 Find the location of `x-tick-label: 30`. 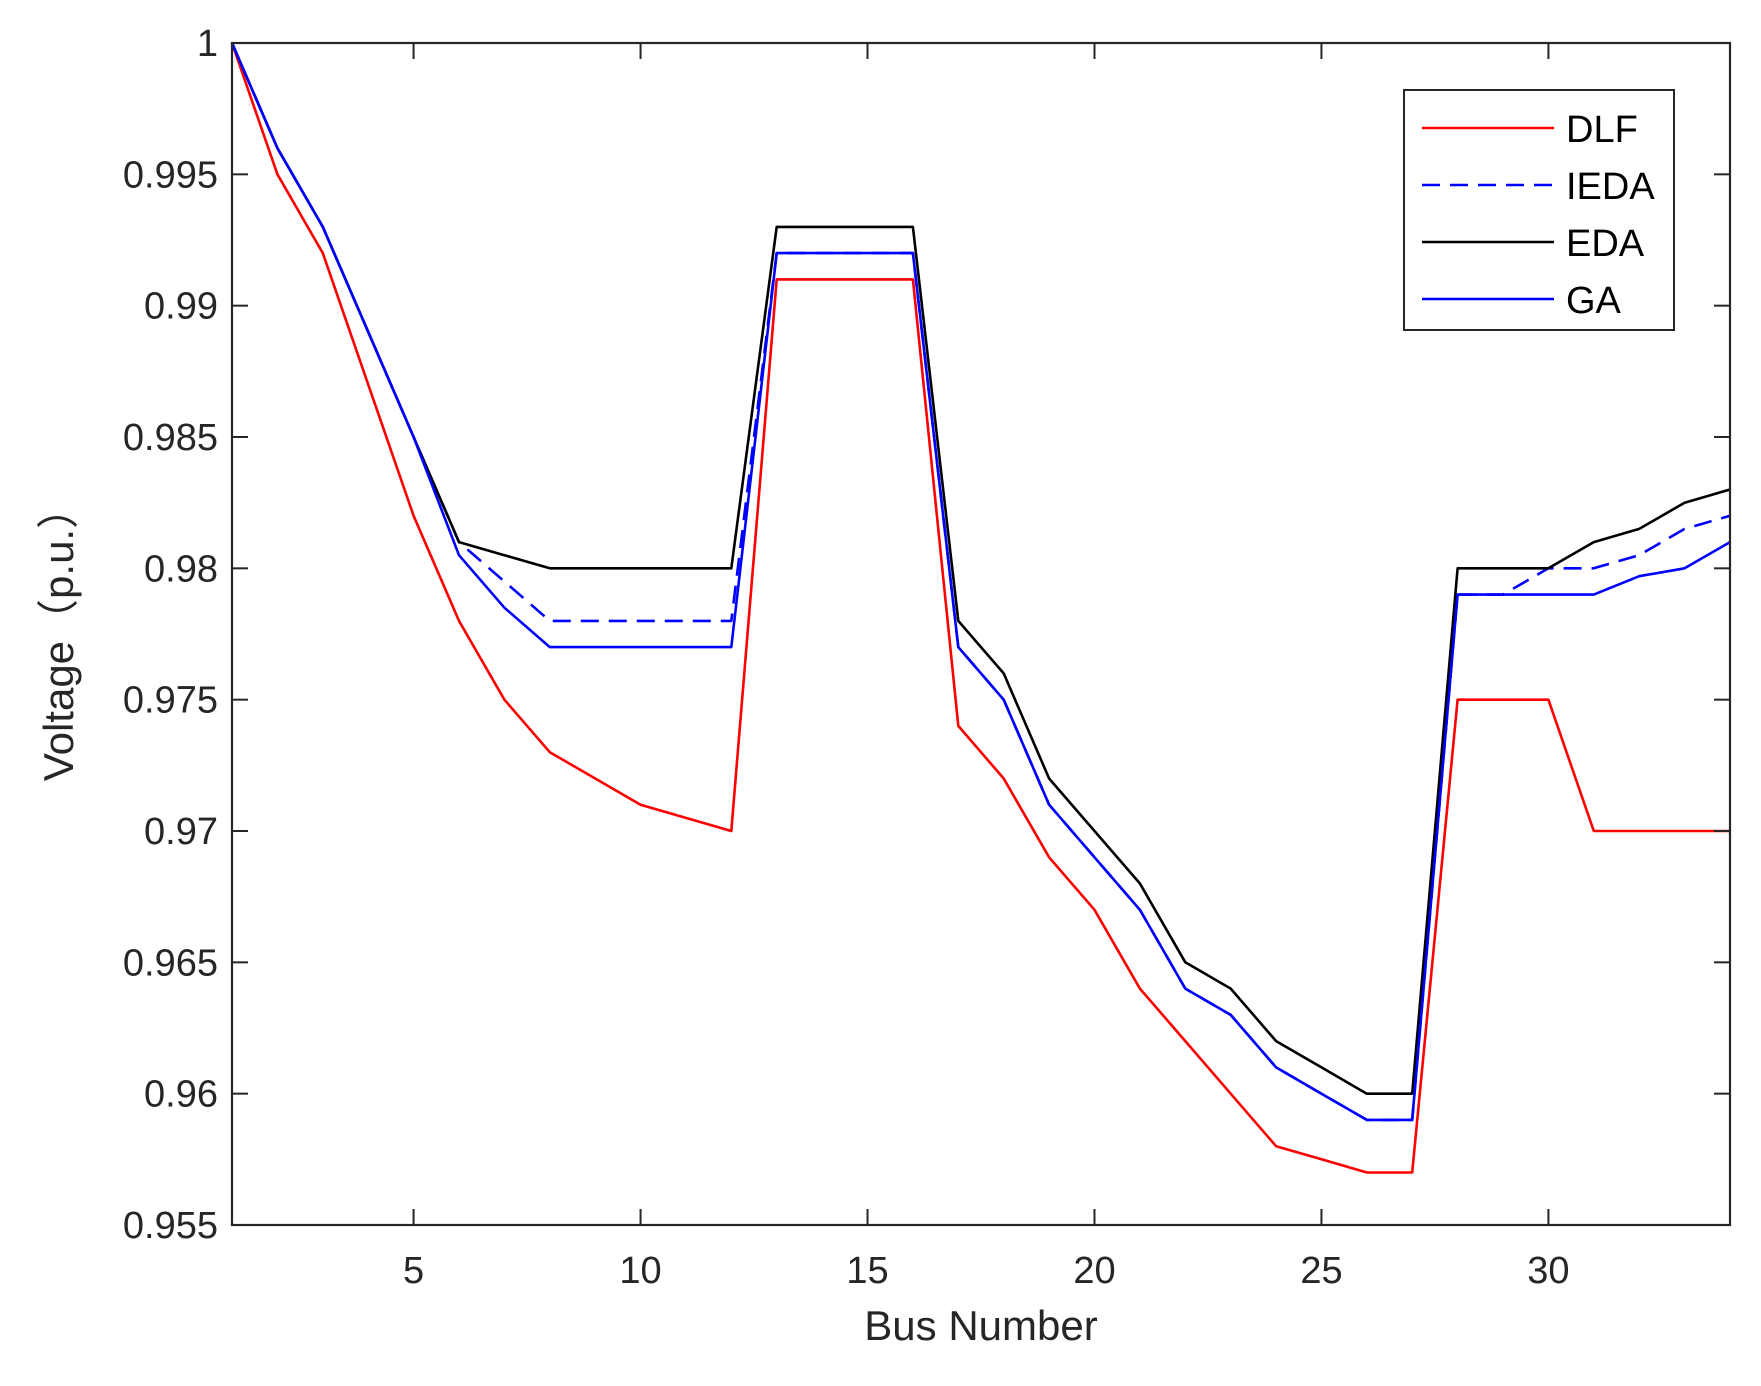

x-tick-label: 30 is located at coordinates (1548, 1271).